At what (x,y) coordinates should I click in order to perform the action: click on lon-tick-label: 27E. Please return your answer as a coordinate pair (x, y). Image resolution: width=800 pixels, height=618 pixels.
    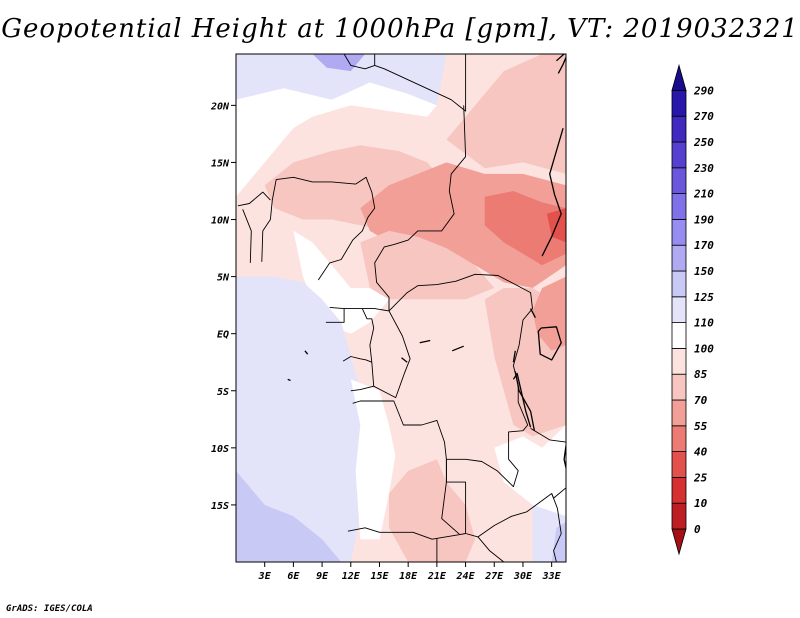
    Looking at the image, I should click on (494, 576).